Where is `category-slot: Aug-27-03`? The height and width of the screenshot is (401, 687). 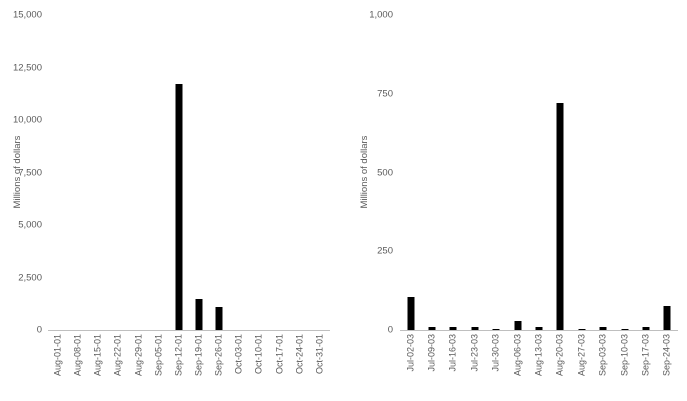 category-slot: Aug-27-03 is located at coordinates (581, 195).